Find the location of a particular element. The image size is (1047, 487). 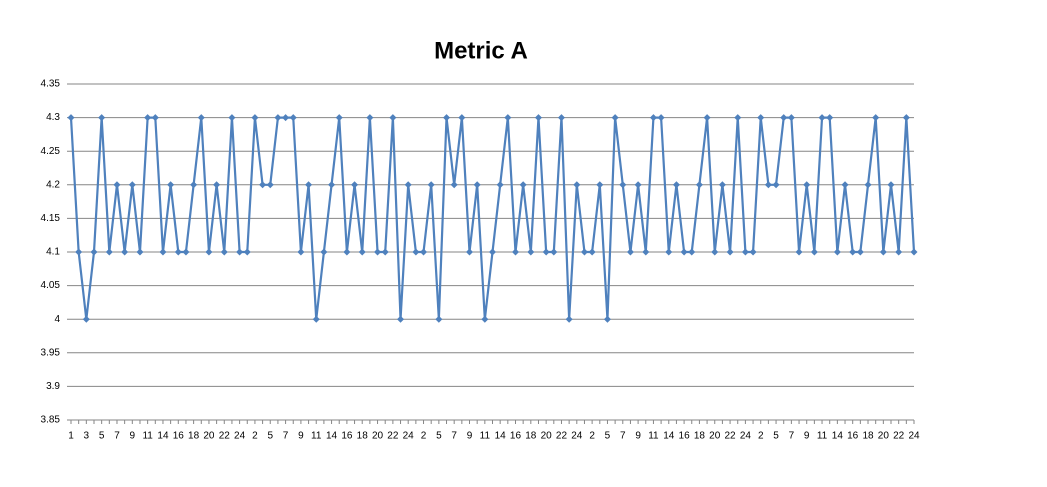

y-tick-label: 3.95 is located at coordinates (51, 352).